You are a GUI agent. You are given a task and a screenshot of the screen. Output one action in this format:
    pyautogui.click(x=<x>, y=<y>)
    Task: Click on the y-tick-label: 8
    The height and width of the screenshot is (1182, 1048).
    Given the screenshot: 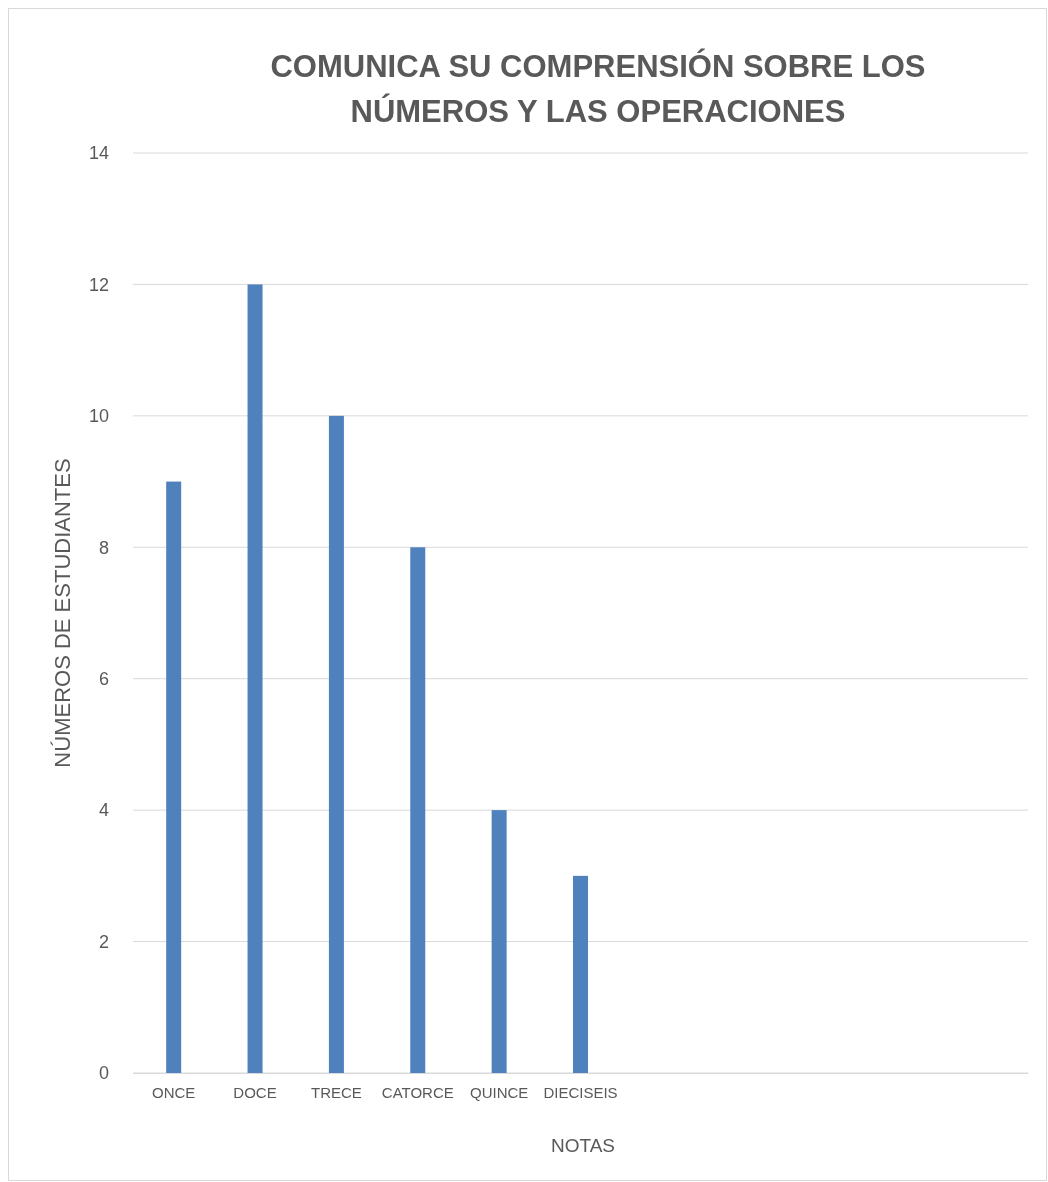 What is the action you would take?
    pyautogui.click(x=103, y=547)
    